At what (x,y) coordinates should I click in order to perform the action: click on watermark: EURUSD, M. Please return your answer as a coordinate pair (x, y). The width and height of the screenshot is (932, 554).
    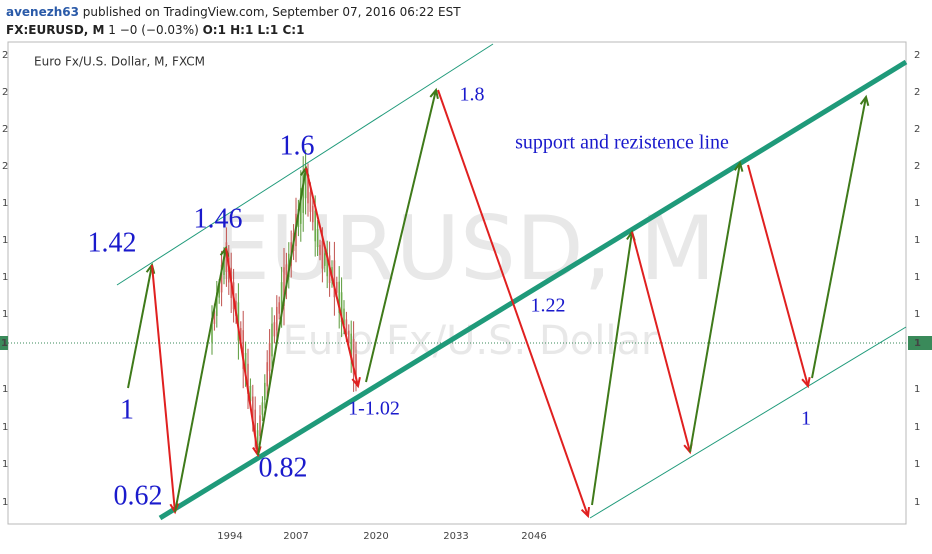
    Looking at the image, I should click on (464, 248).